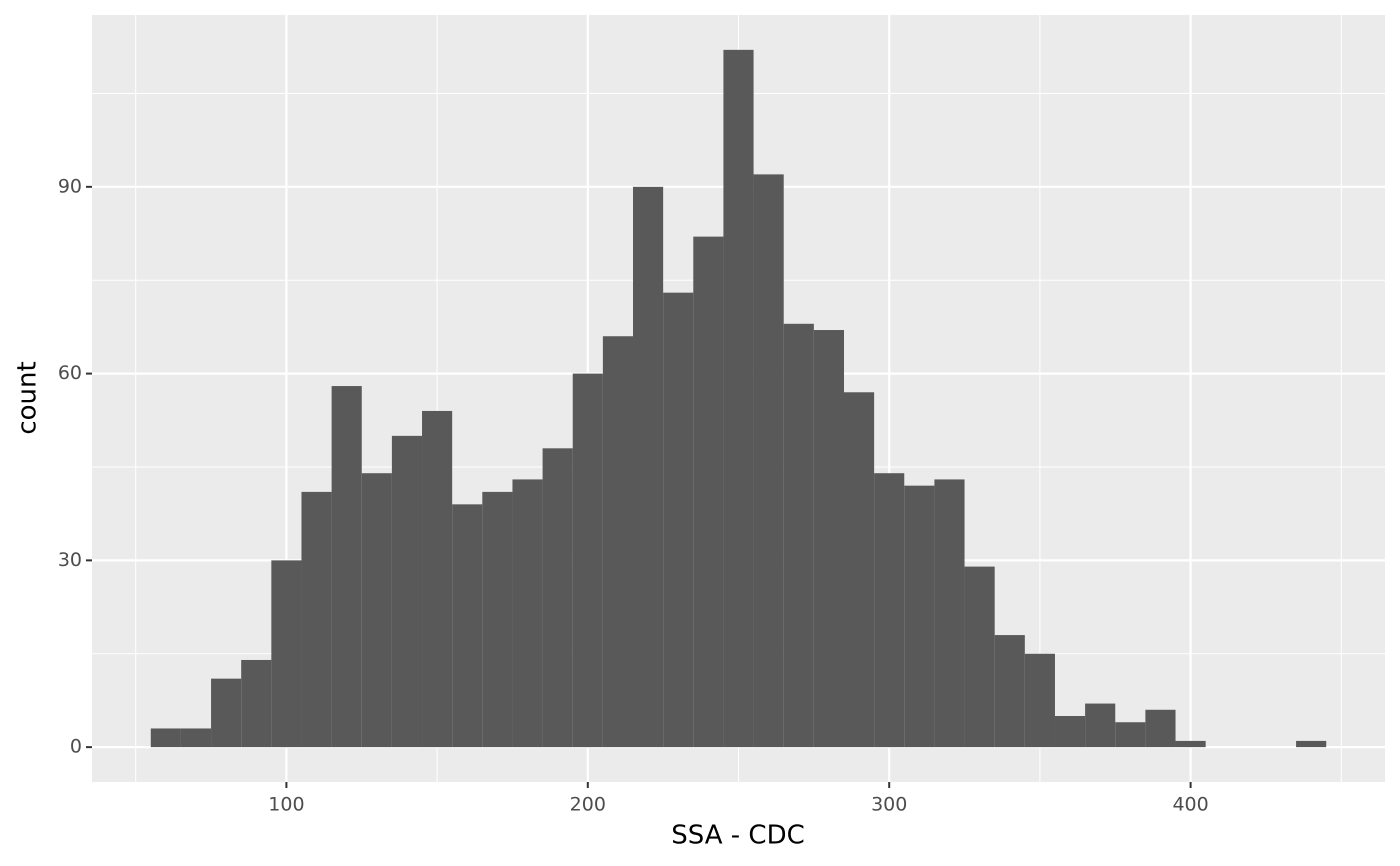 The width and height of the screenshot is (1400, 866). I want to click on y-tick-label: 0, so click(76, 747).